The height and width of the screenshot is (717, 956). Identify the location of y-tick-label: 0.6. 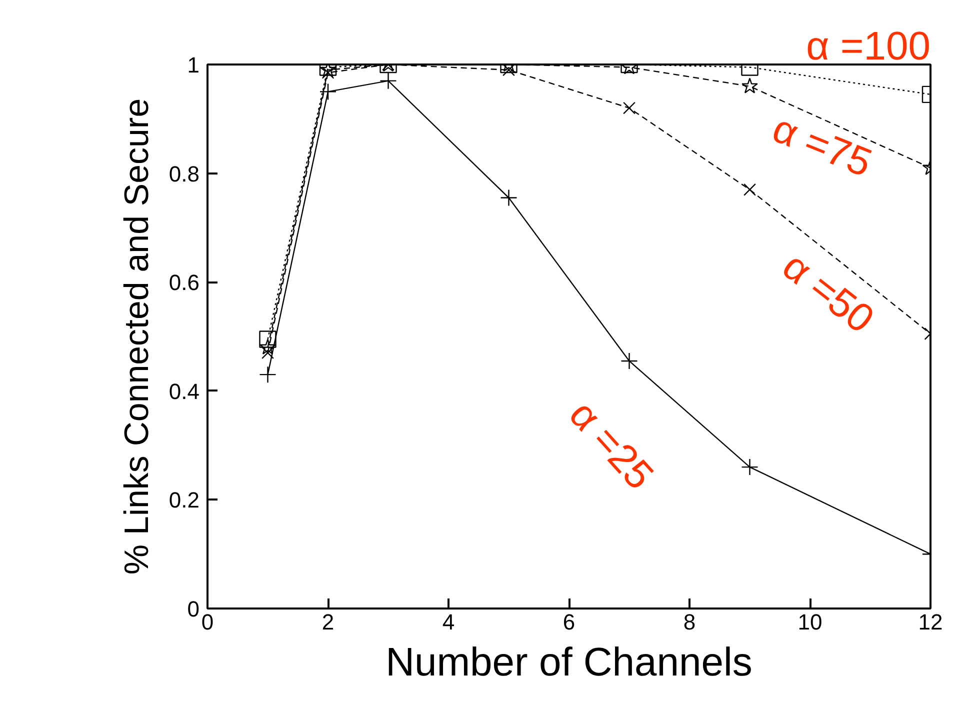
(184, 283).